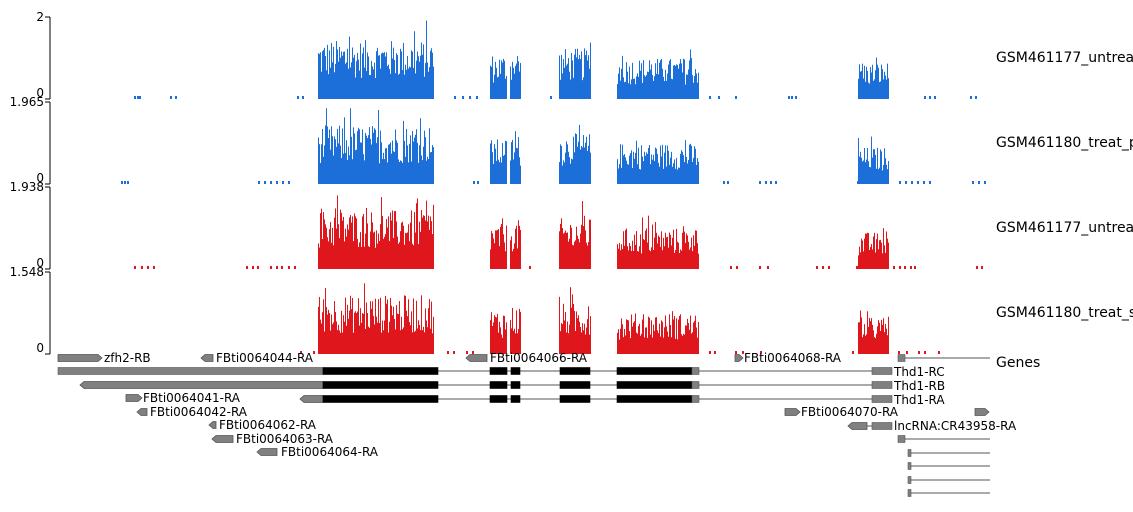 The width and height of the screenshot is (1133, 512). Describe the element at coordinates (882, 426) in the screenshot. I see `exon-lncRNA-b` at that location.